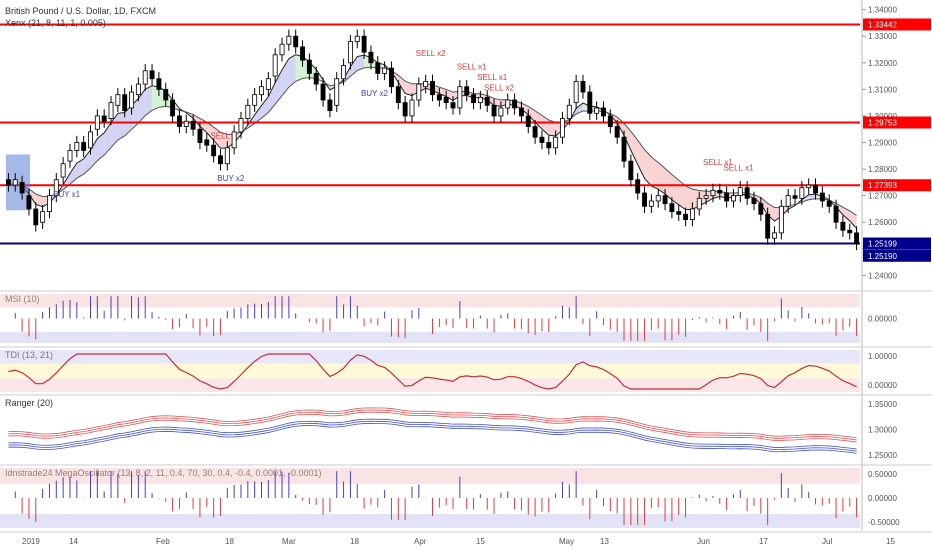  I want to click on y-tick-label: 1.28000, so click(882, 169).